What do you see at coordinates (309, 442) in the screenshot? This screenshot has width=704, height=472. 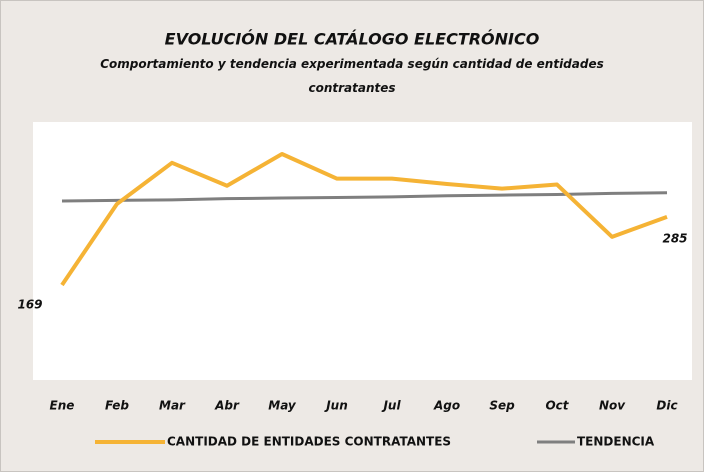 I see `legend-label: CANTIDAD DE ENTIDADES CONTRATANTES` at bounding box center [309, 442].